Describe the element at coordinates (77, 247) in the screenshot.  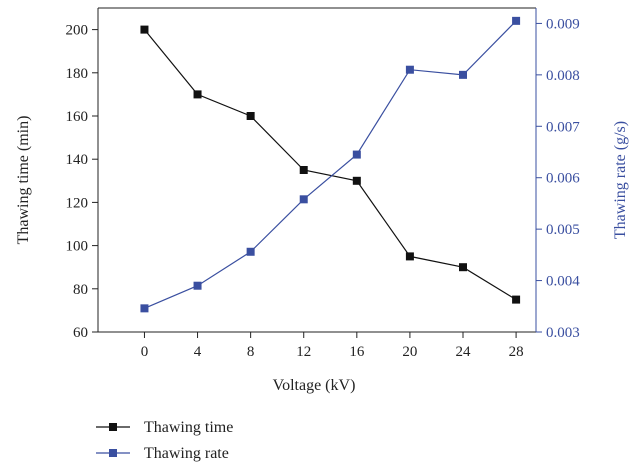
I see `y-left-tick-label: 100` at that location.